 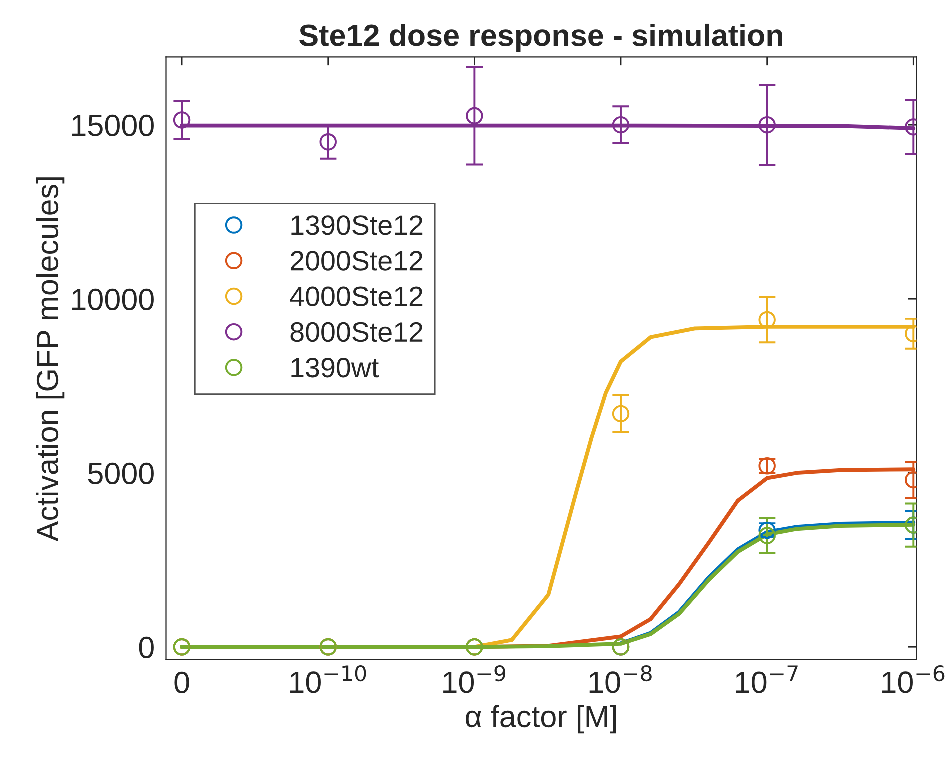 What do you see at coordinates (541, 719) in the screenshot?
I see `x-axis-title: α factor [M]` at bounding box center [541, 719].